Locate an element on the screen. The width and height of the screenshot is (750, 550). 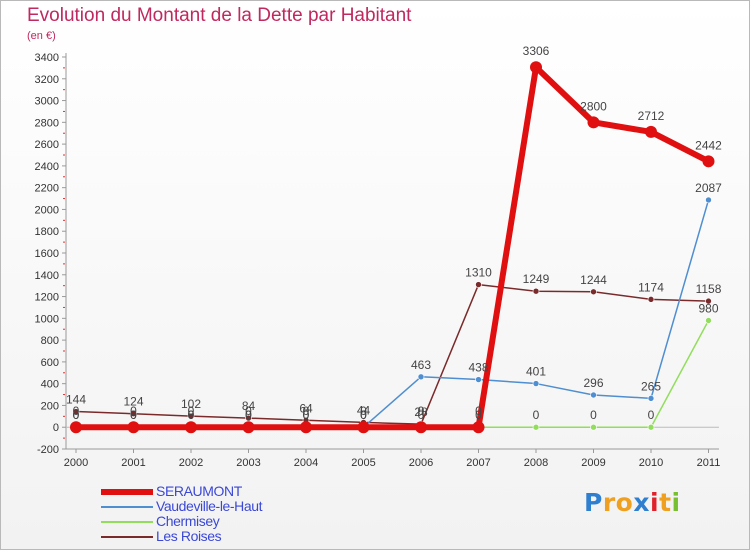
logo-letter: t is located at coordinates (665, 502).